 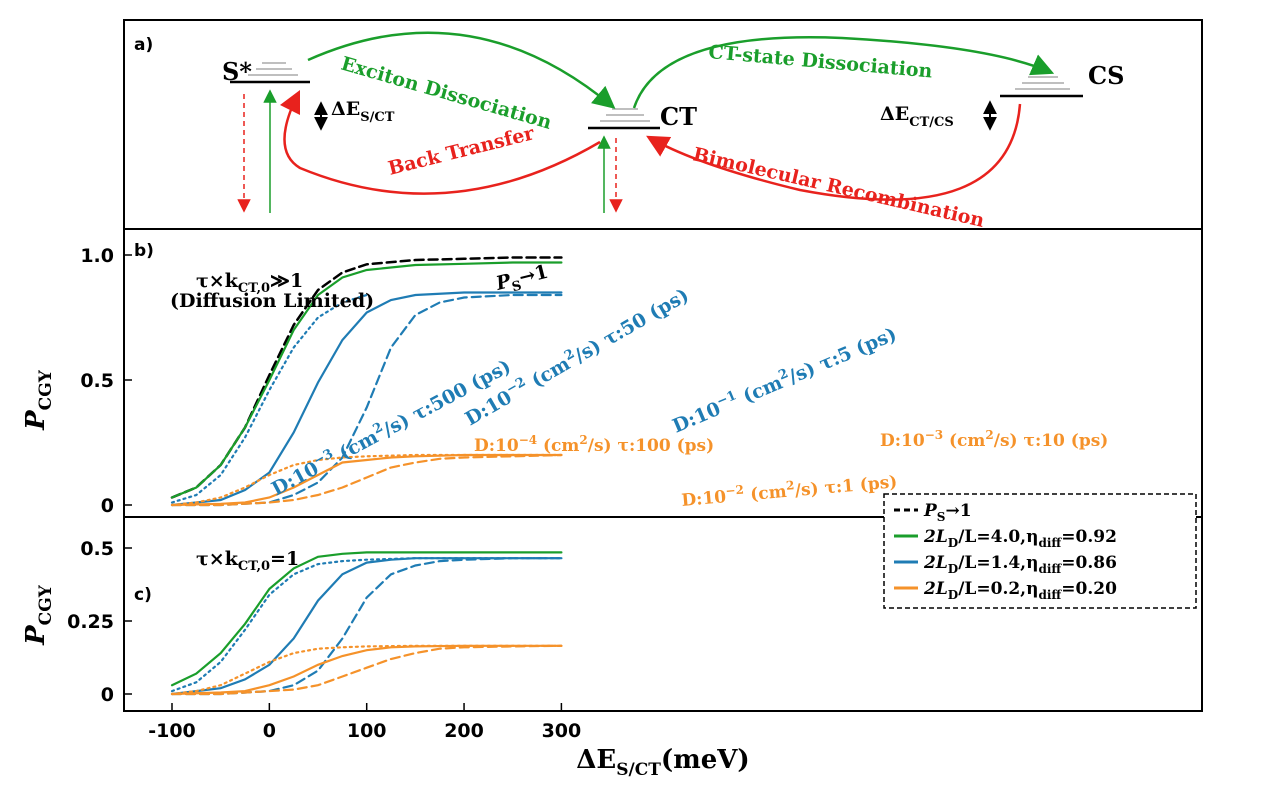 I want to click on x-tick-label: 300, so click(x=562, y=731).